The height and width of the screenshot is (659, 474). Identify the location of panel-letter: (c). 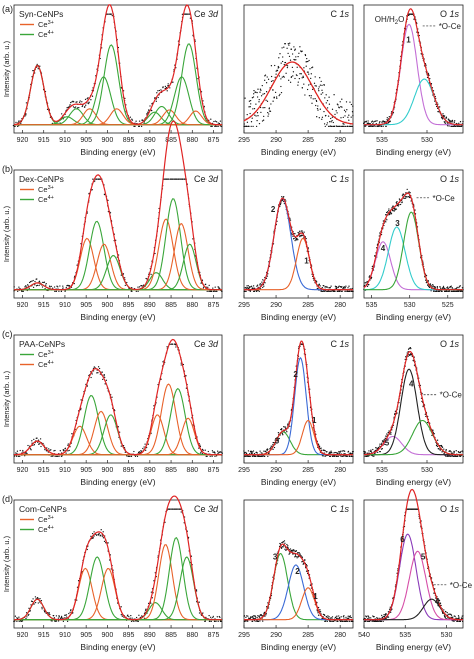
(7, 334).